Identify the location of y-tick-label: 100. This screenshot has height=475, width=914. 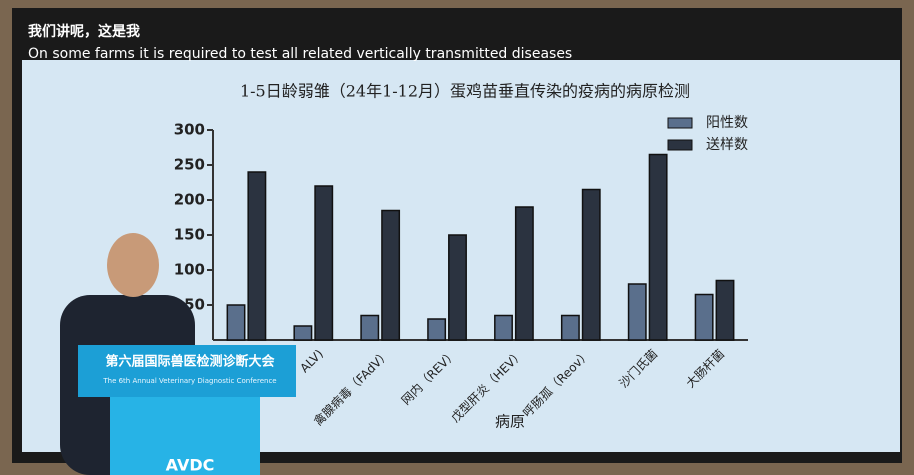
(189, 270).